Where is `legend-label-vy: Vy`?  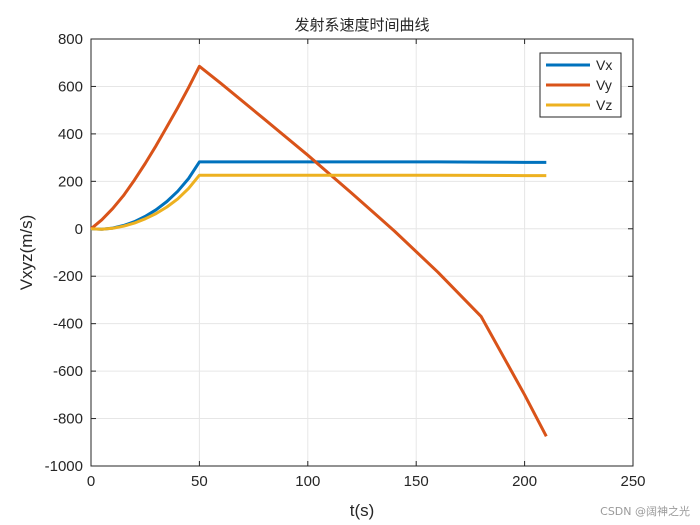 legend-label-vy: Vy is located at coordinates (604, 85).